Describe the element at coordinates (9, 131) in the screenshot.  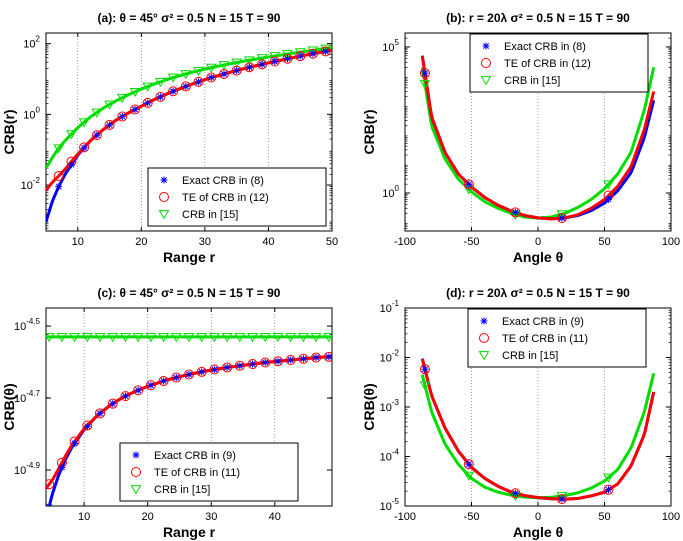
I see `y-axis-label-a: CRB(r)` at that location.